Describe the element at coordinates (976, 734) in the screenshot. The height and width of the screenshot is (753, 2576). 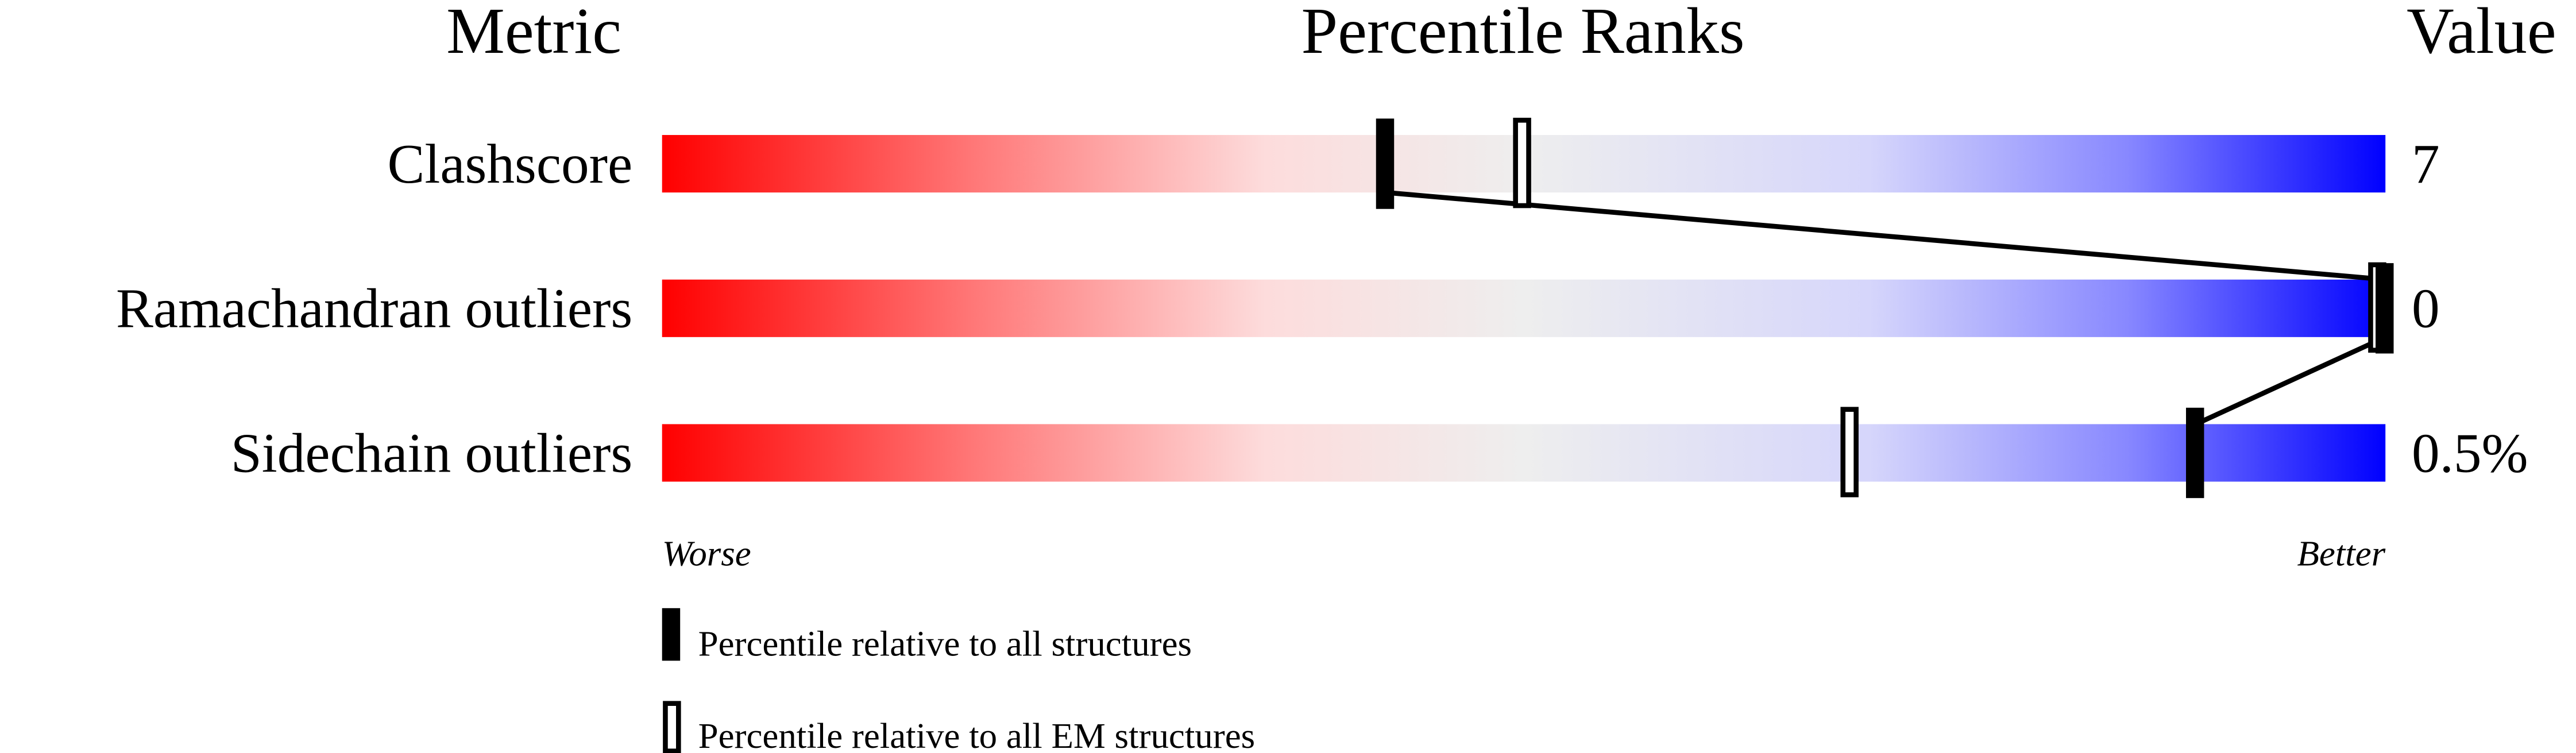
I see `legend-em-label: Percentile relative to all EM structures` at that location.